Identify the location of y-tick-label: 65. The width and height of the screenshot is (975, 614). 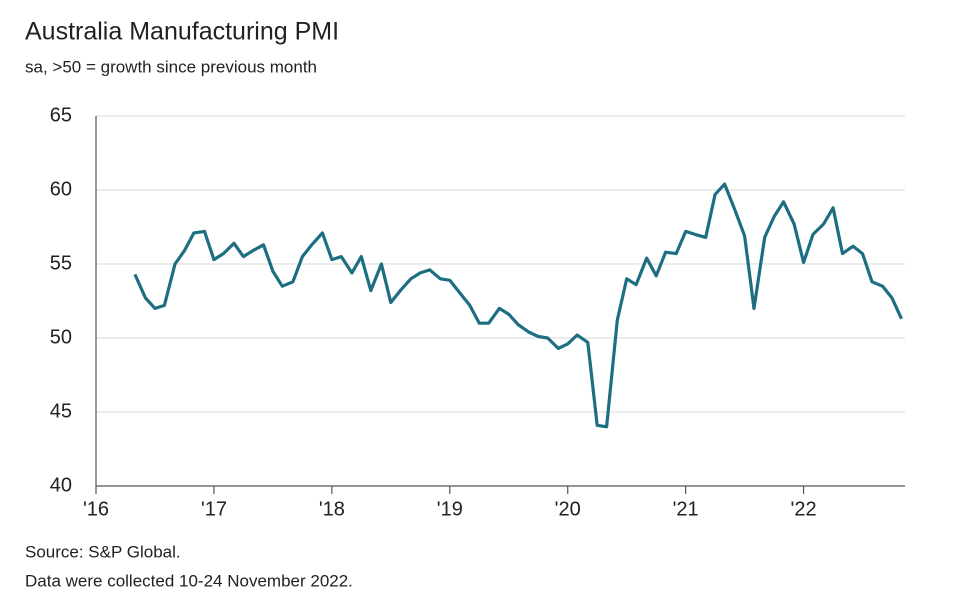
(61, 115).